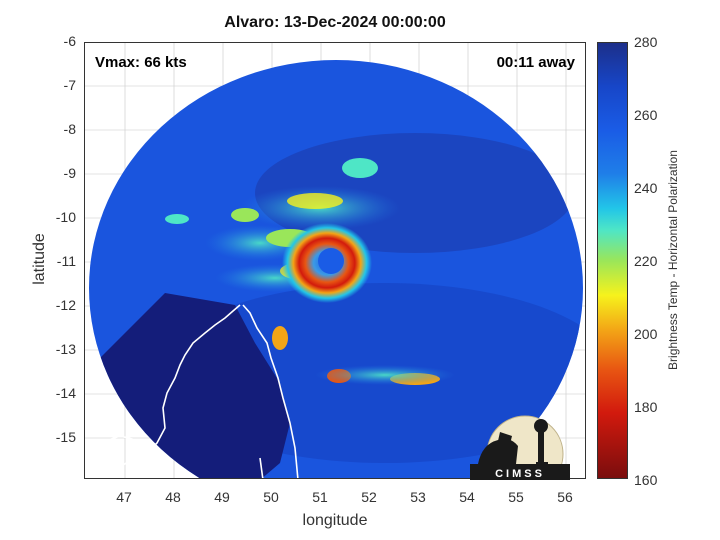 This screenshot has width=720, height=540. I want to click on y-tick-label: -9, so click(69, 173).